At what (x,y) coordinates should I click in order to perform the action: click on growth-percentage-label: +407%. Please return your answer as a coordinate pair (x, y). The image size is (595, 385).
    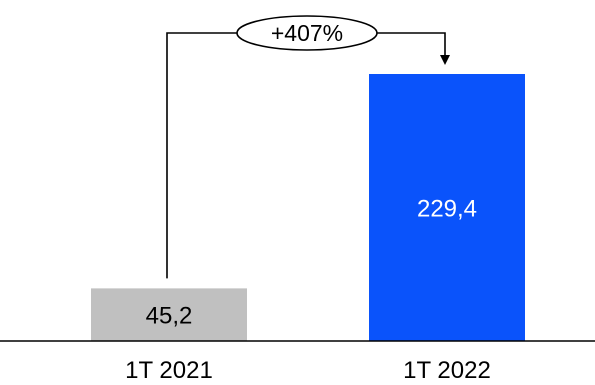
    Looking at the image, I should click on (307, 33).